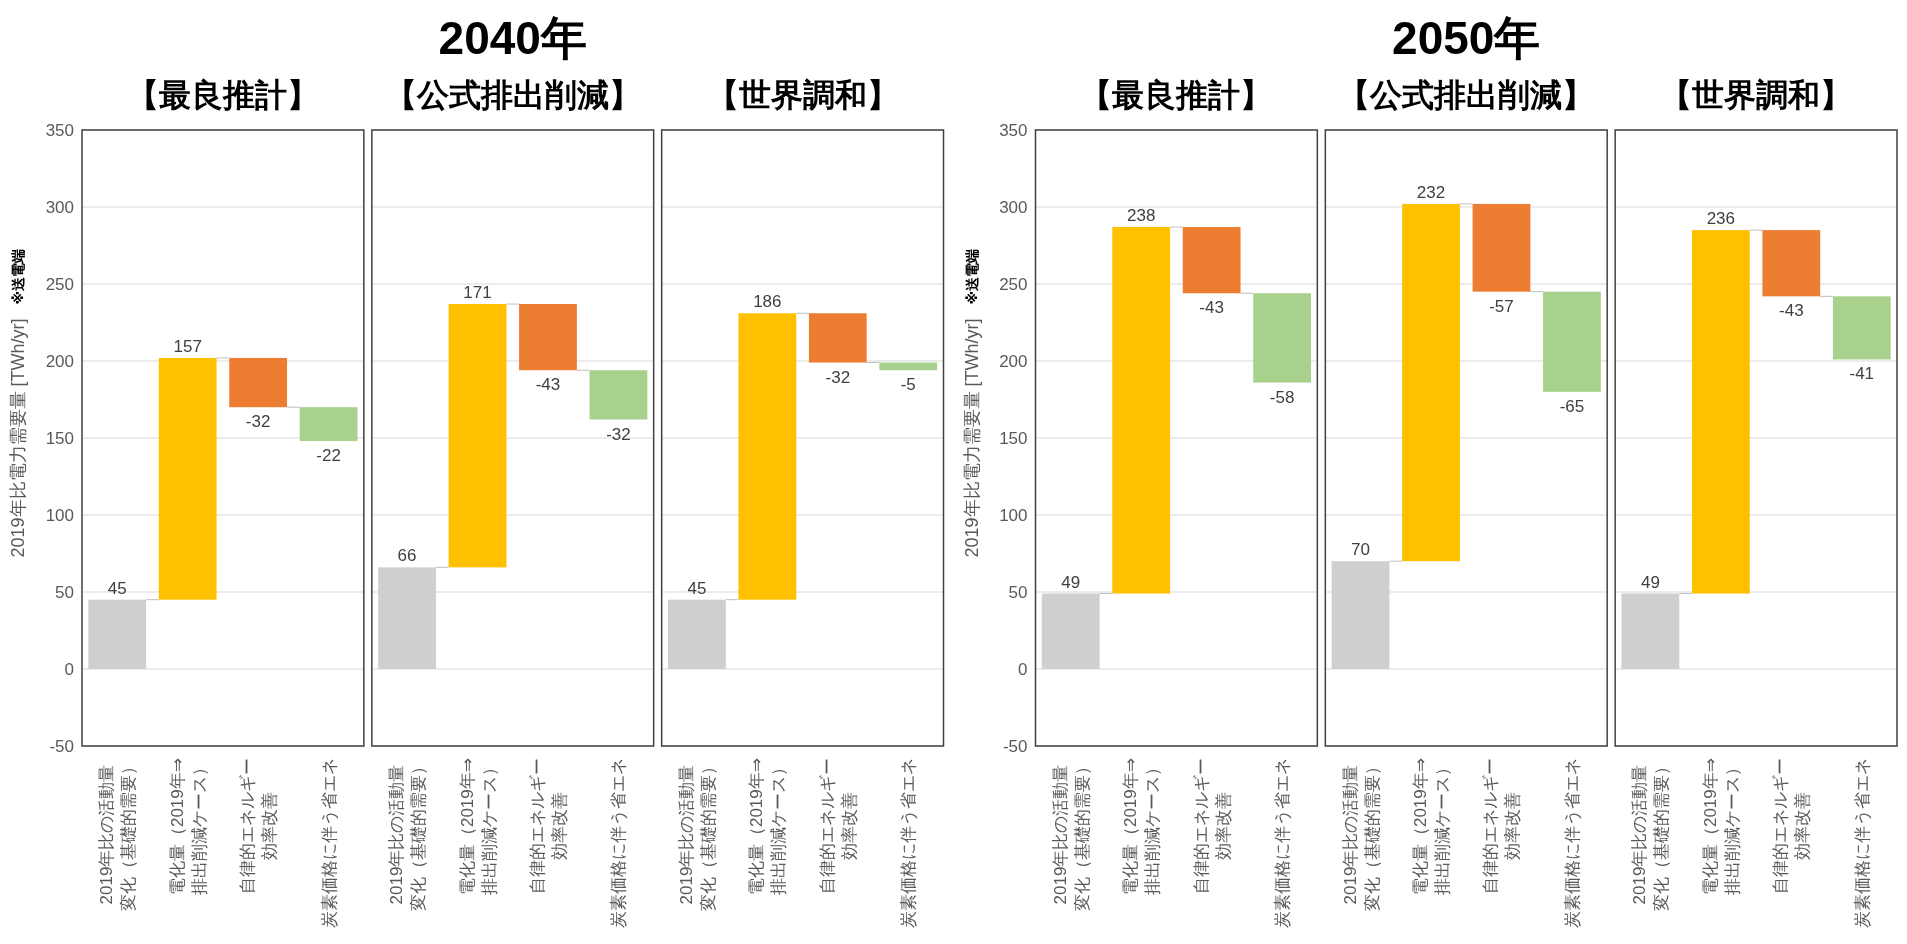 The height and width of the screenshot is (944, 1907). What do you see at coordinates (1282, 397) in the screenshot?
I see `data-label: -58` at bounding box center [1282, 397].